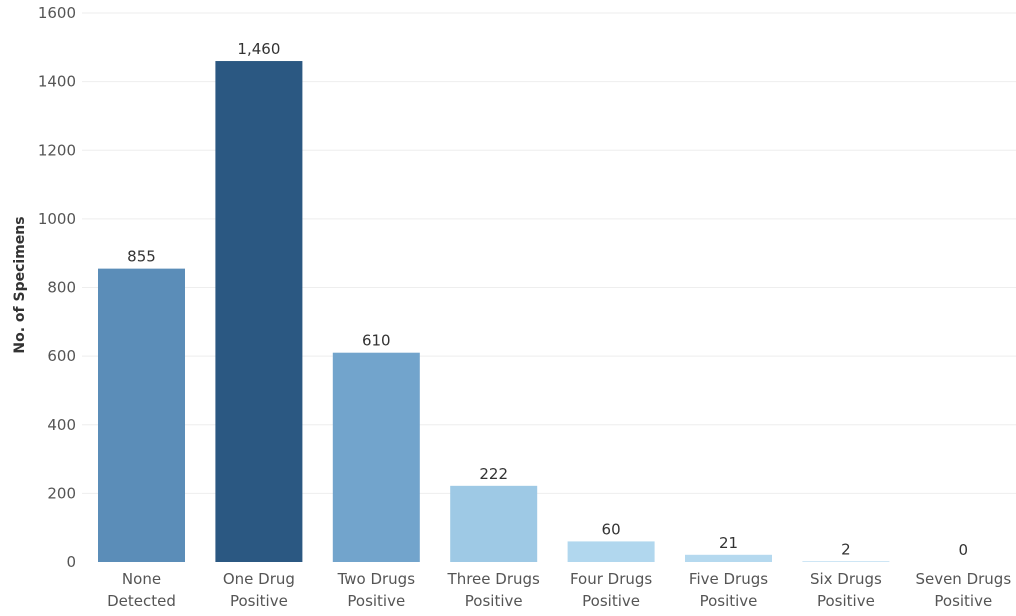 Image resolution: width=1016 pixels, height=616 pixels. I want to click on data-label: 2, so click(846, 549).